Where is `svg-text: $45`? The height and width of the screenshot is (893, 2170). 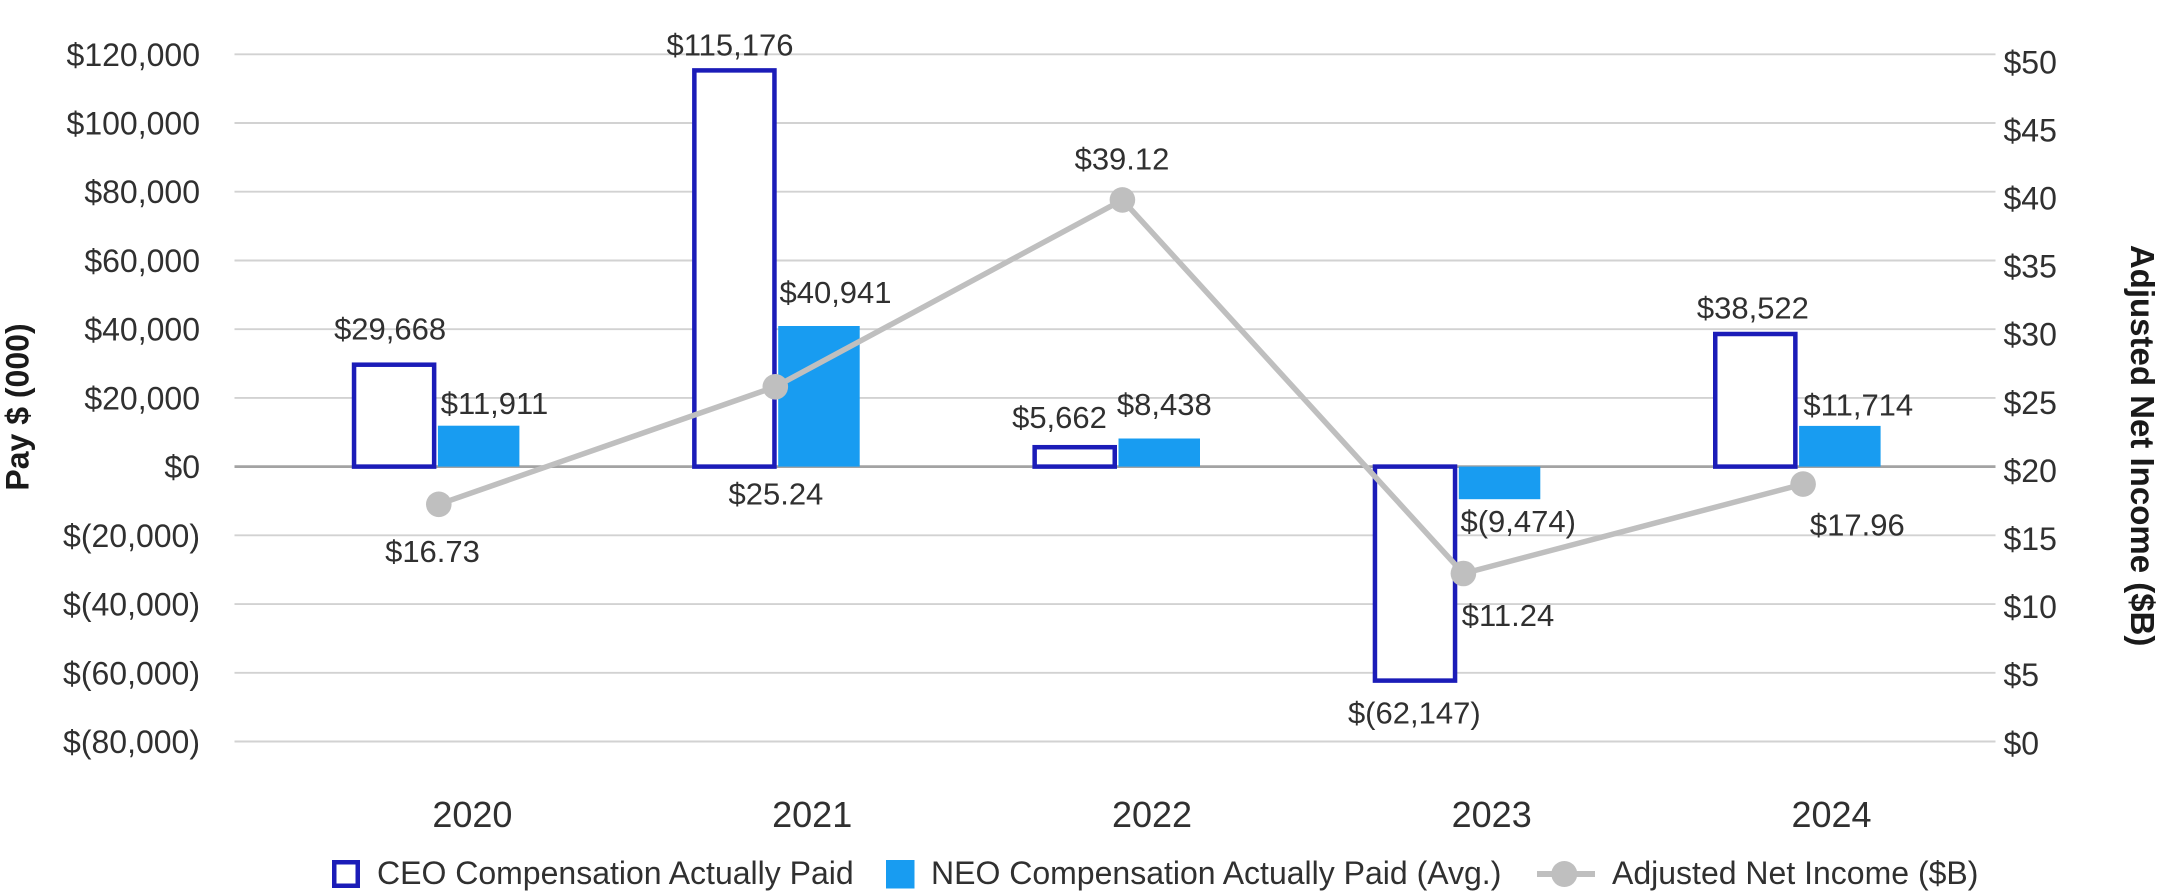 svg-text: $45 is located at coordinates (2030, 130).